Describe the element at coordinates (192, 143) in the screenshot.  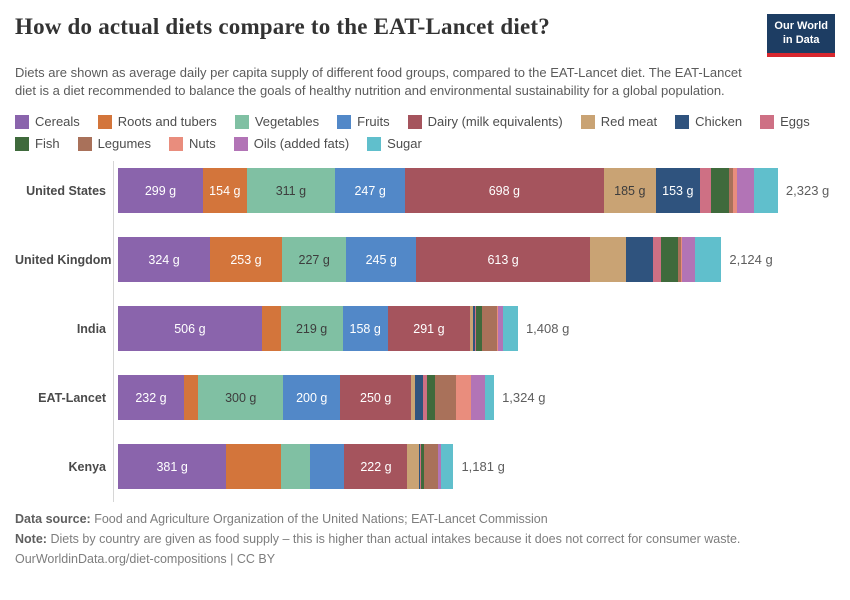
I see `legend-item-nuts: Nuts` at that location.